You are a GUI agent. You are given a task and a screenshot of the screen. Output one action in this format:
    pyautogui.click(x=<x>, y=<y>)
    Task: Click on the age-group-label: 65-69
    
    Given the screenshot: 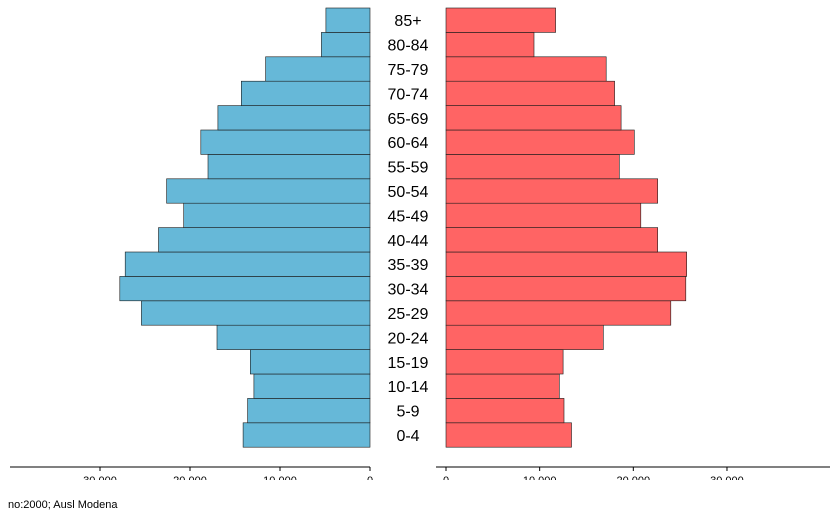 What is the action you would take?
    pyautogui.click(x=408, y=119)
    